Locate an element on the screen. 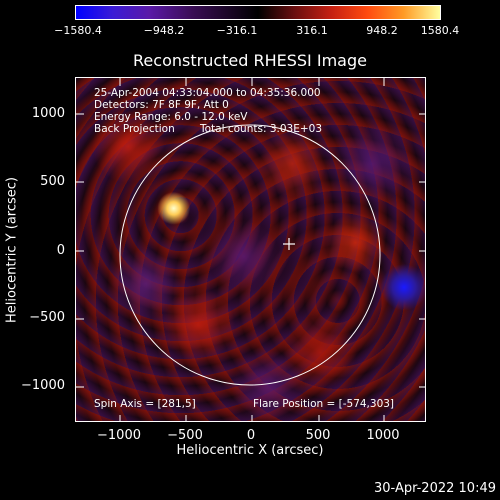 The height and width of the screenshot is (500, 500). colorbar-tick: 1580.4 is located at coordinates (440, 30).